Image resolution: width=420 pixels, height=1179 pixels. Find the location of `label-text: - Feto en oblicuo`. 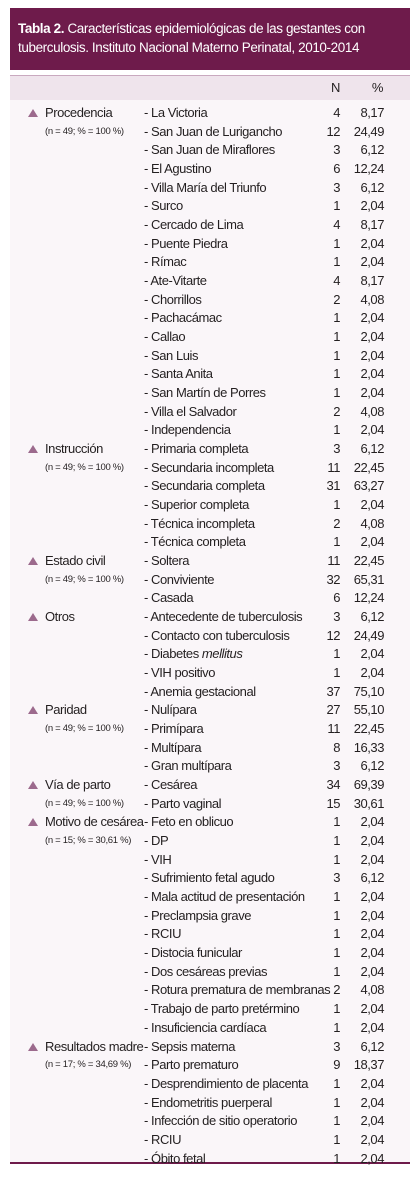

label-text: - Feto en oblicuo is located at coordinates (189, 822).